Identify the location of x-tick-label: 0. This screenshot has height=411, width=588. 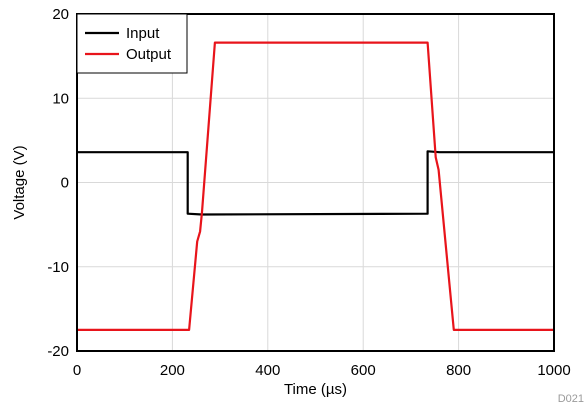
(77, 370).